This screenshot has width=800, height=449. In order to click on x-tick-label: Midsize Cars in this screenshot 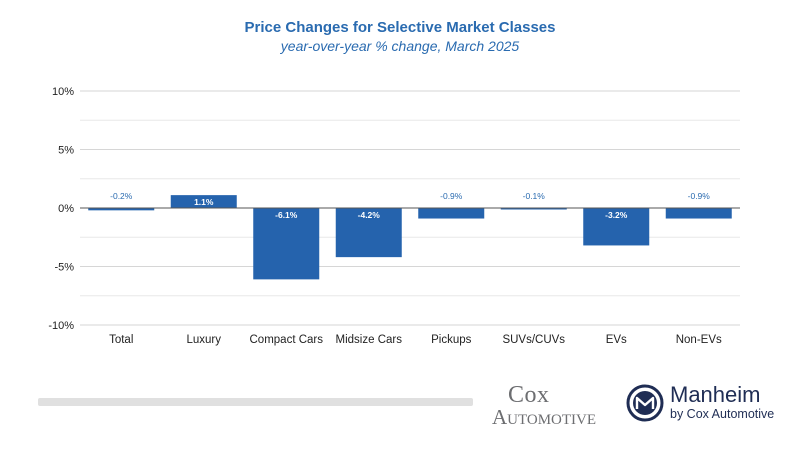, I will do `click(369, 340)`.